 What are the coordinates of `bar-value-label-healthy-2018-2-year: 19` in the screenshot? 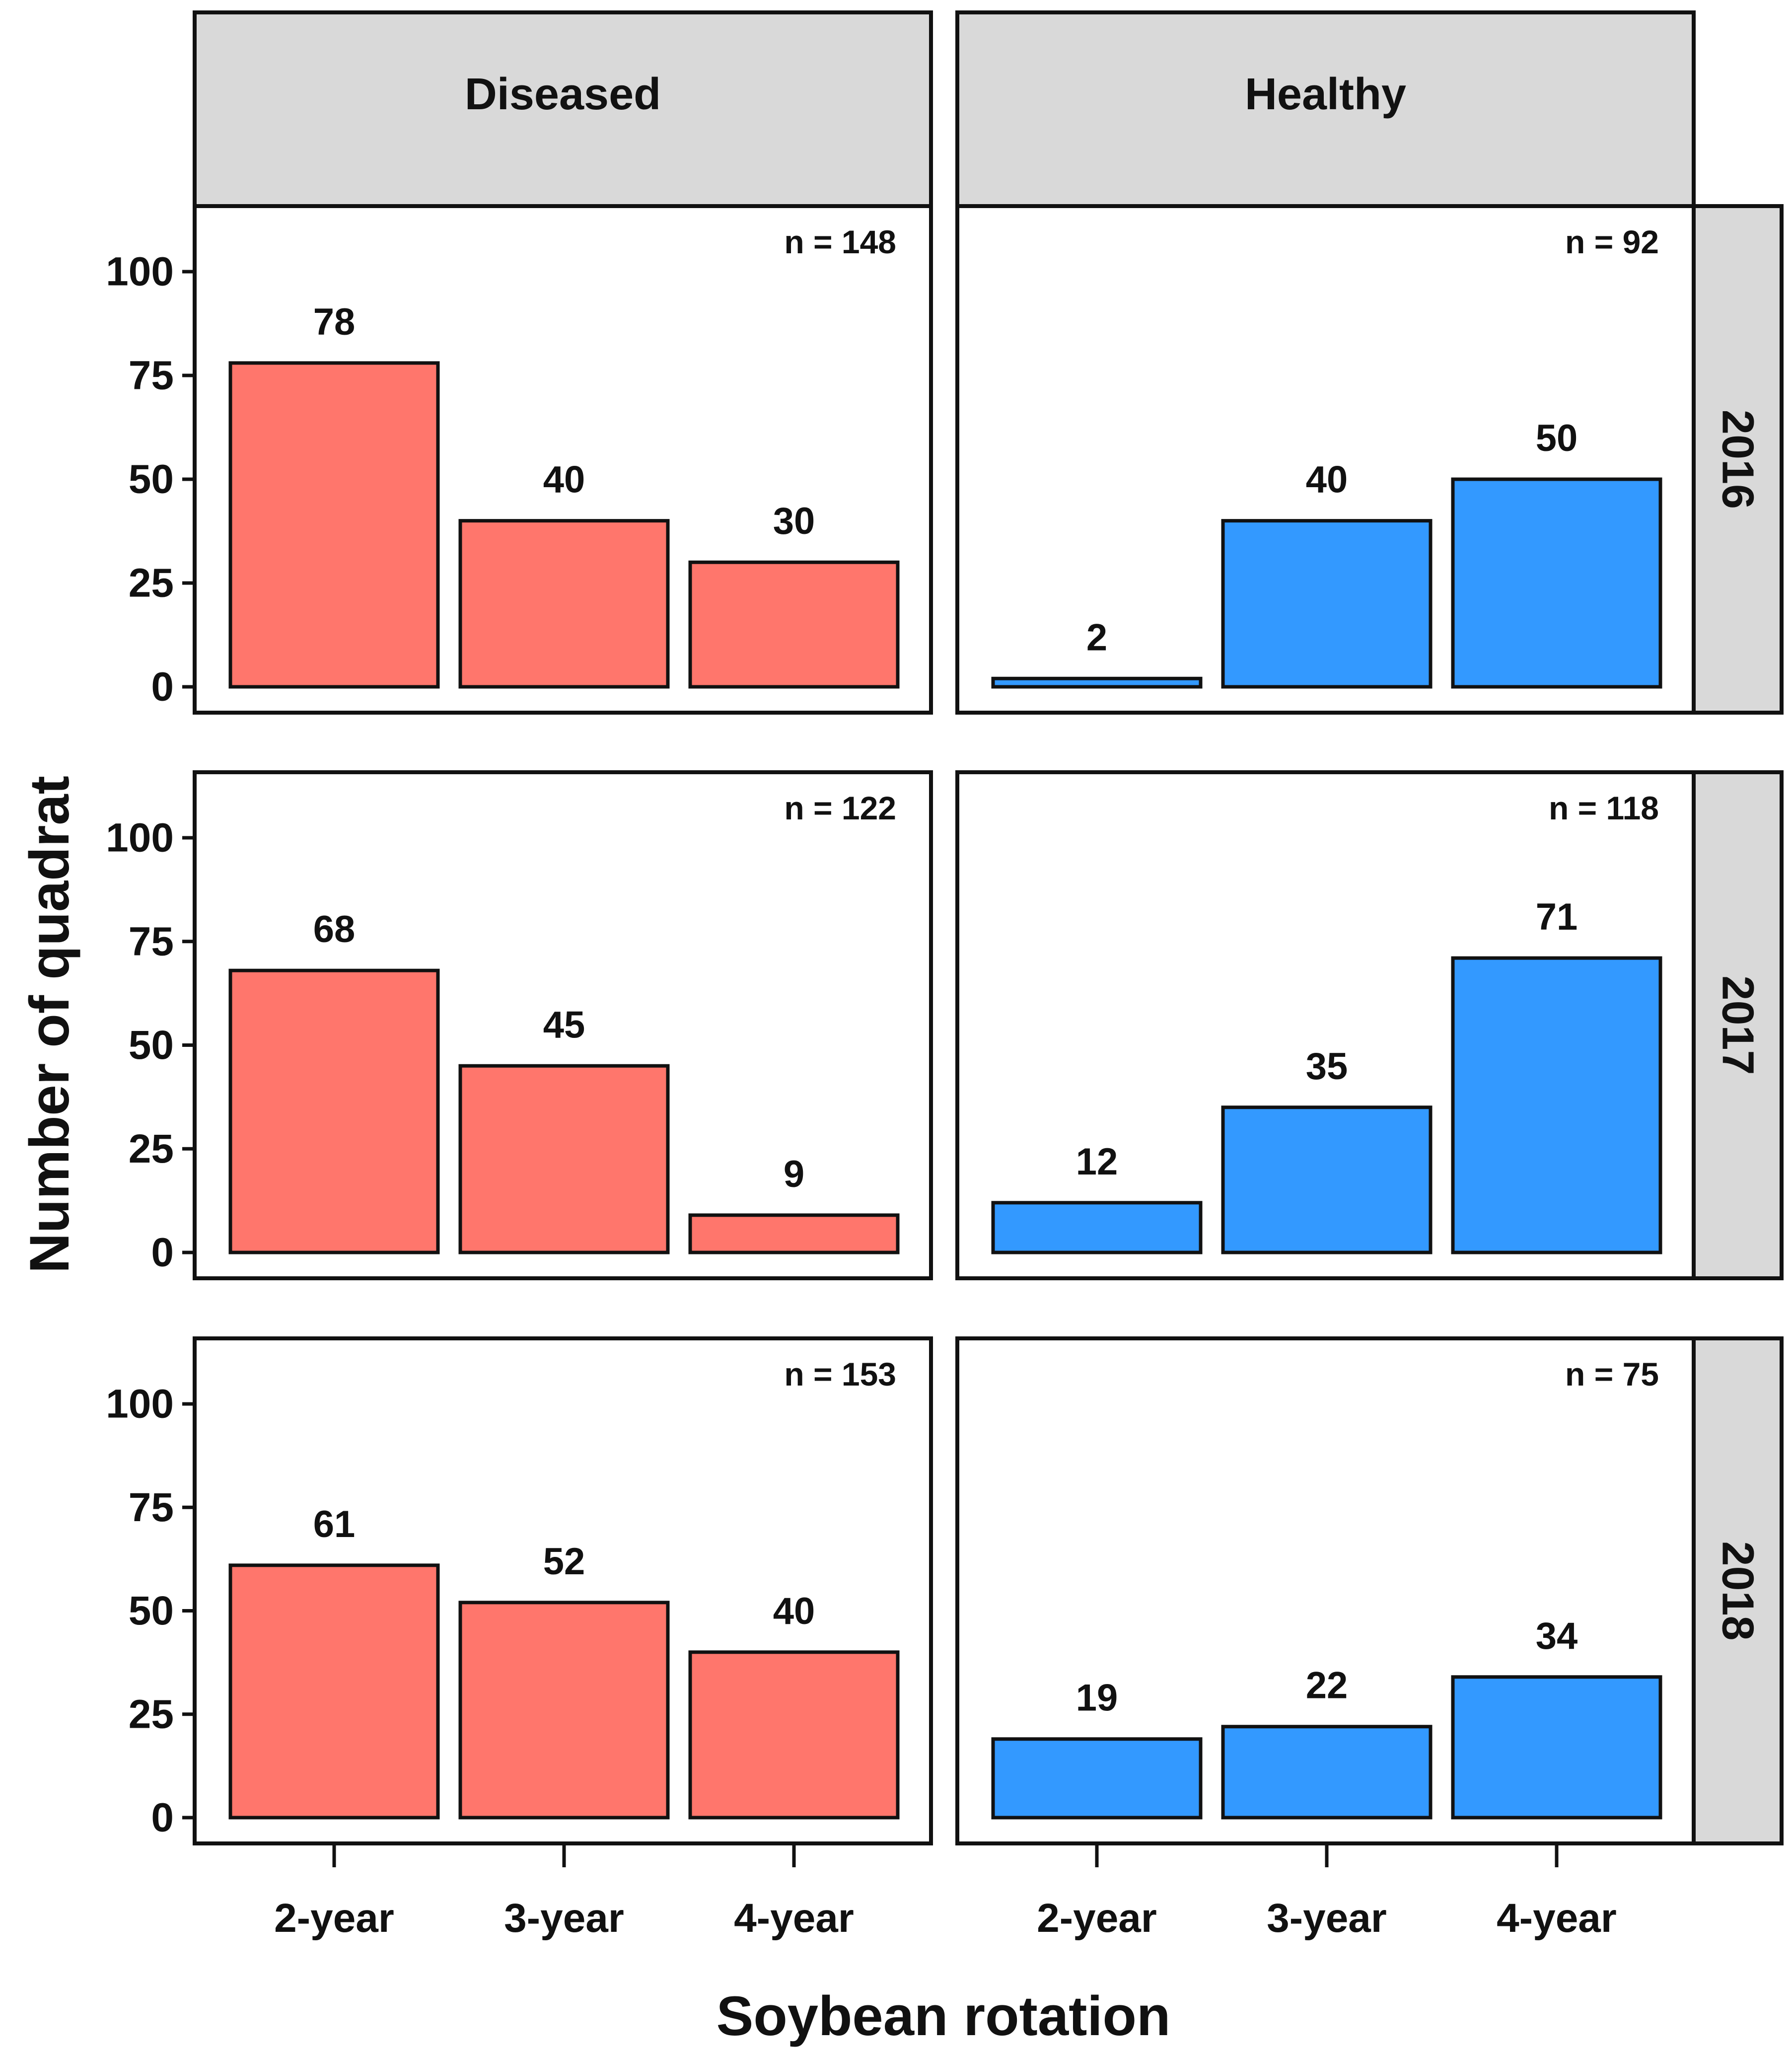 It's located at (1097, 1698).